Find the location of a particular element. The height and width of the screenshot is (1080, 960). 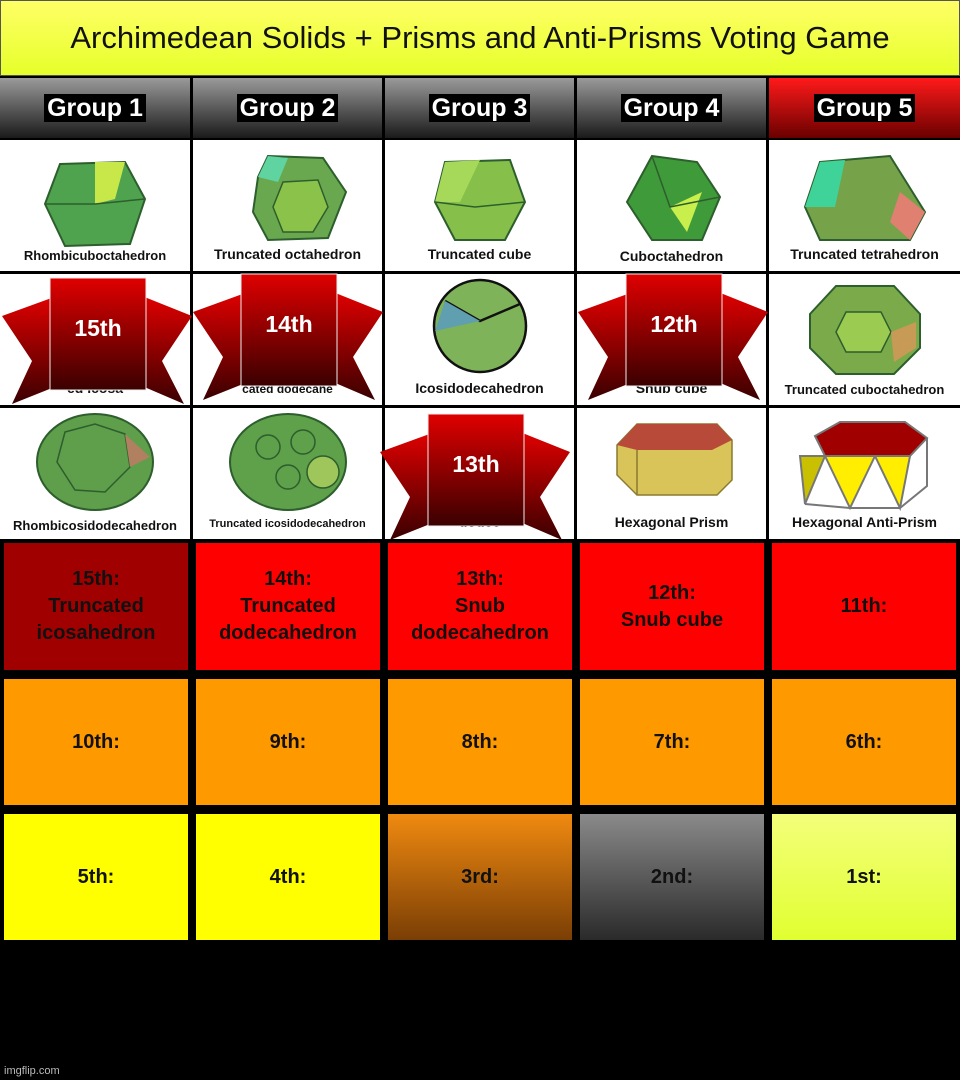

group-1-label: Group 1 is located at coordinates (95, 108).